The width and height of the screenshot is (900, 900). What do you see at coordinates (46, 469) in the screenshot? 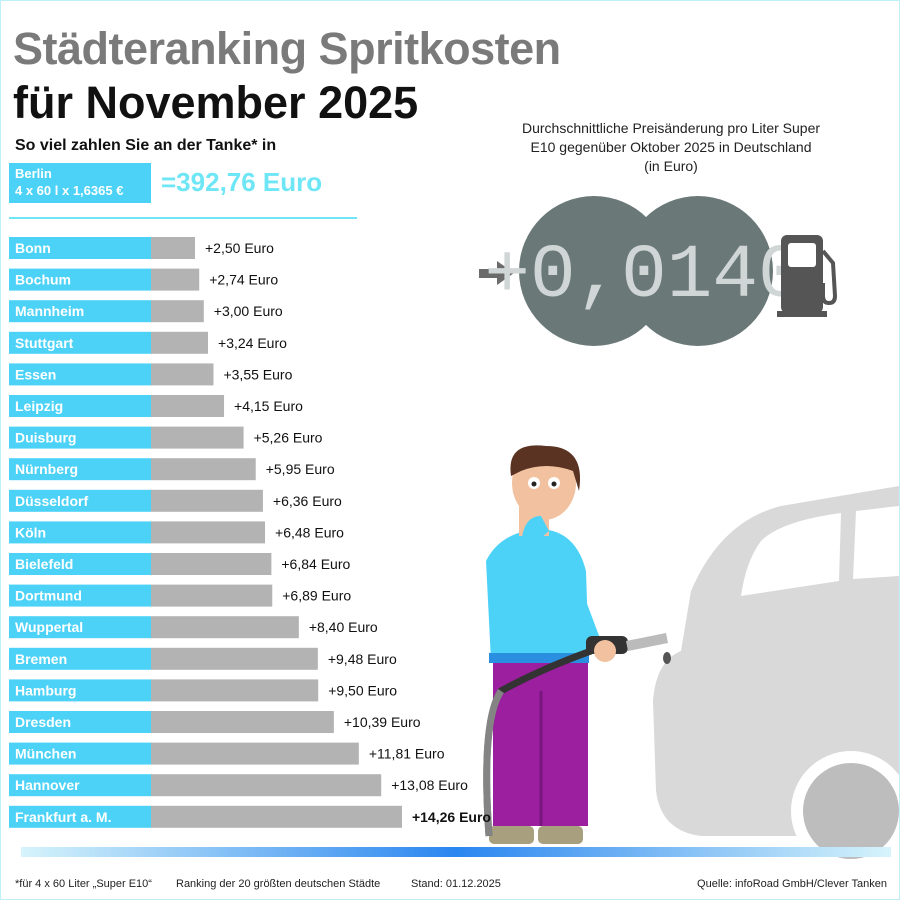
I see `category-label: Nürnberg` at bounding box center [46, 469].